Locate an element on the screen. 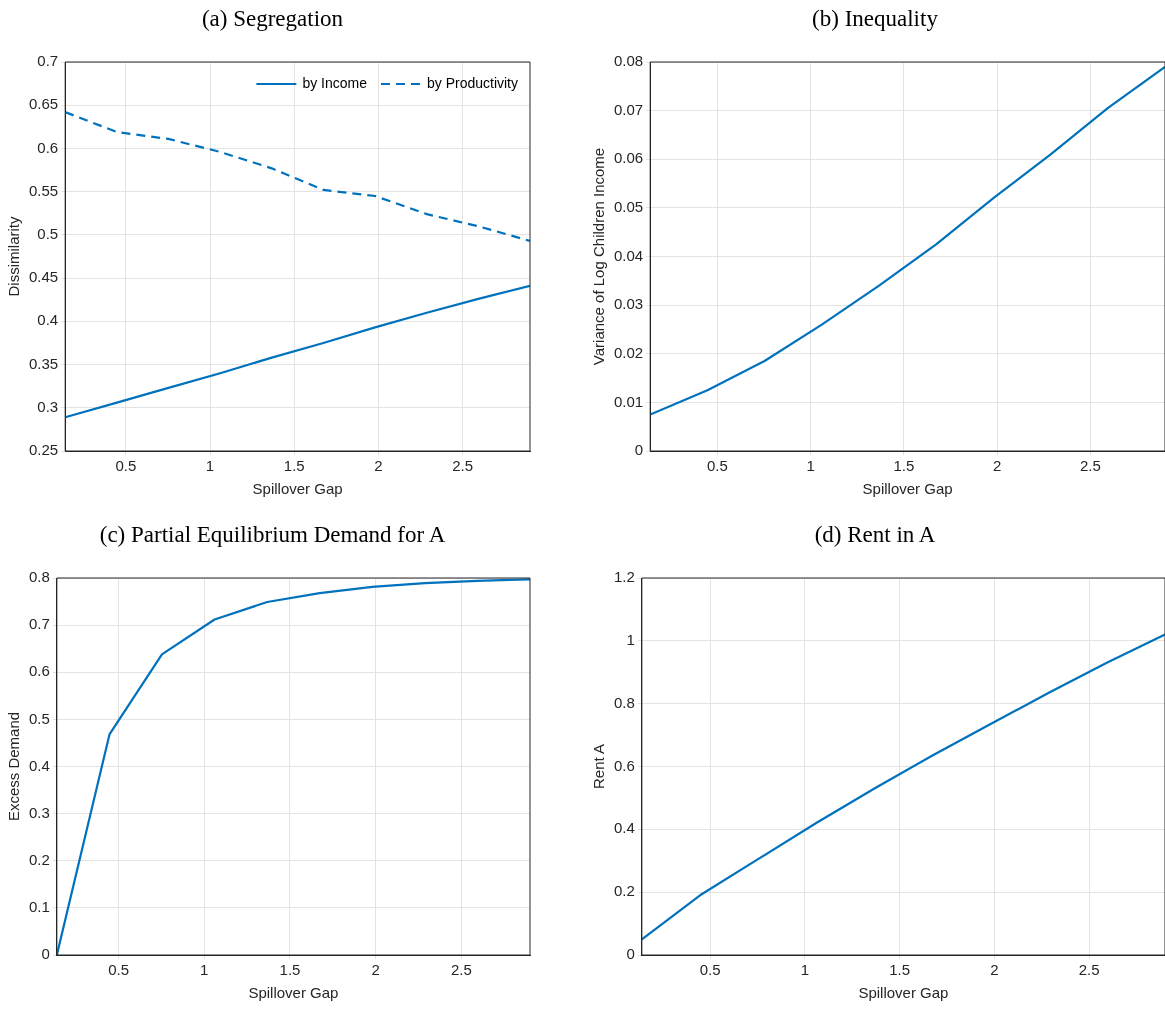  y-tick-label: 0.05 is located at coordinates (628, 207).